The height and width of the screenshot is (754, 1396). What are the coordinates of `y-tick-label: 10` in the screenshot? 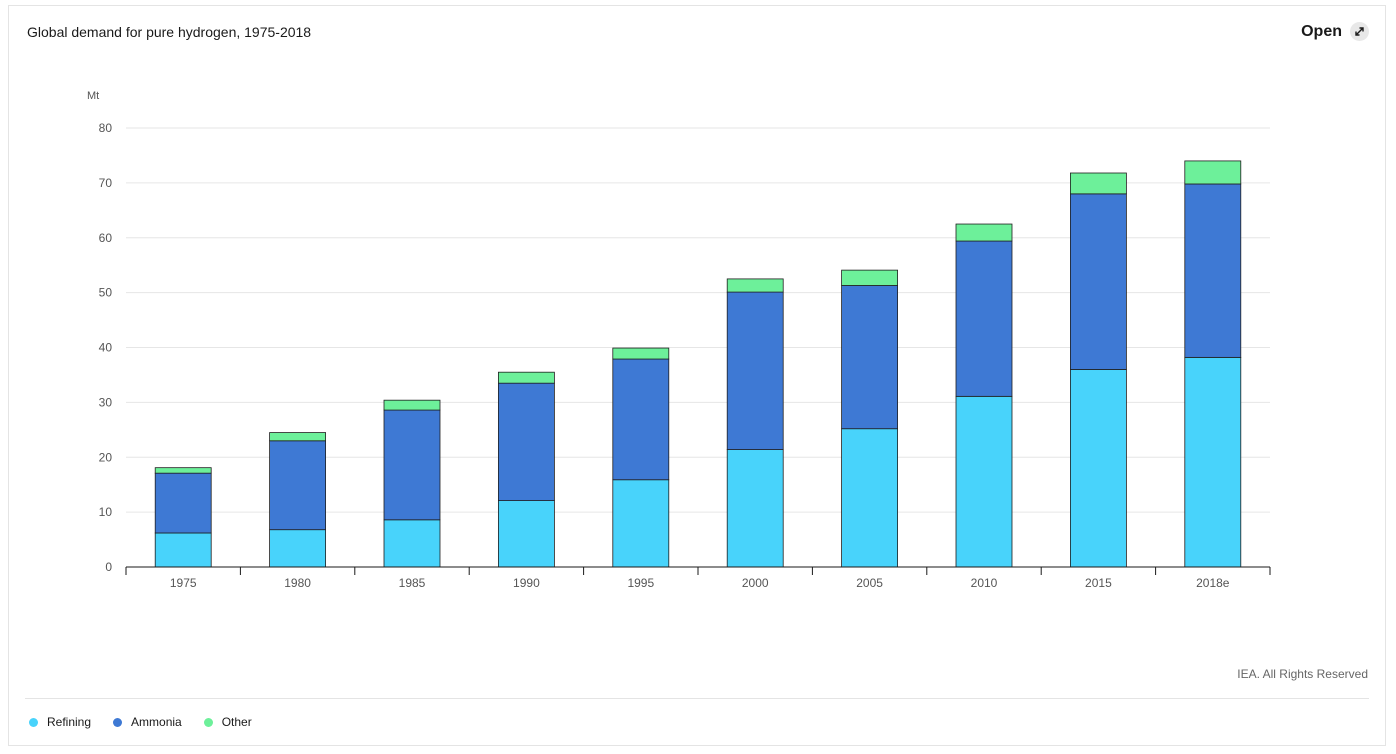 It's located at (106, 512).